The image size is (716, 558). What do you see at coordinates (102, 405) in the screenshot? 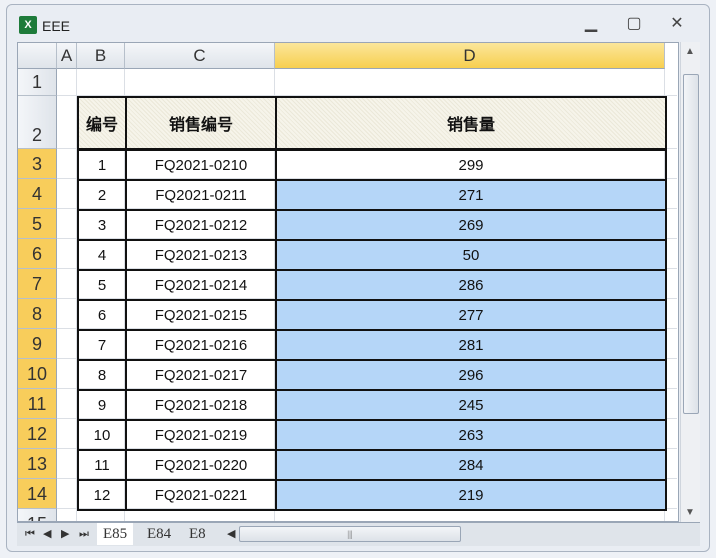
I see `number-cell: 9` at bounding box center [102, 405].